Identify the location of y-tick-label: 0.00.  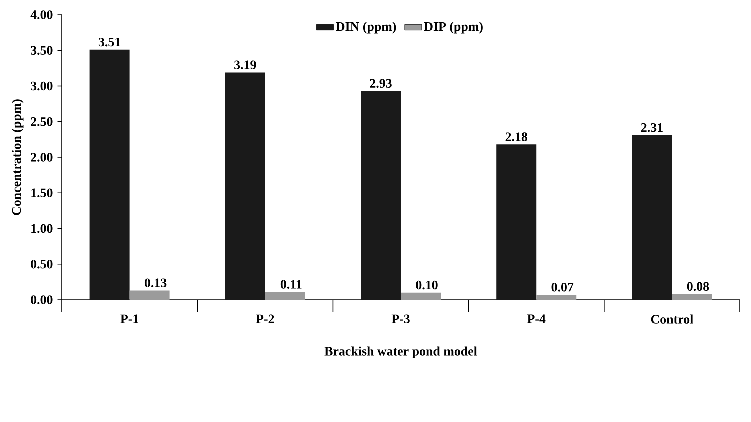
(42, 300).